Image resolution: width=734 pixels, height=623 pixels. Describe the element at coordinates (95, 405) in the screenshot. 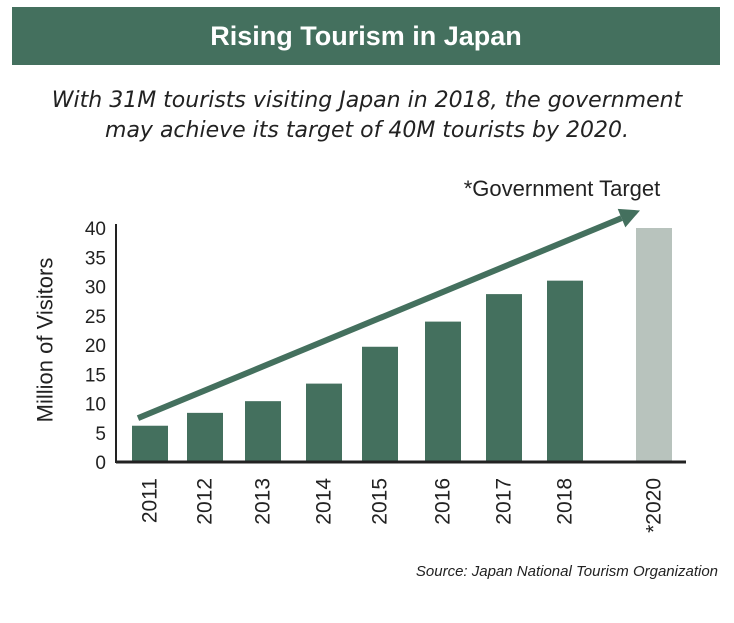

I see `y-tick-label: 10` at that location.